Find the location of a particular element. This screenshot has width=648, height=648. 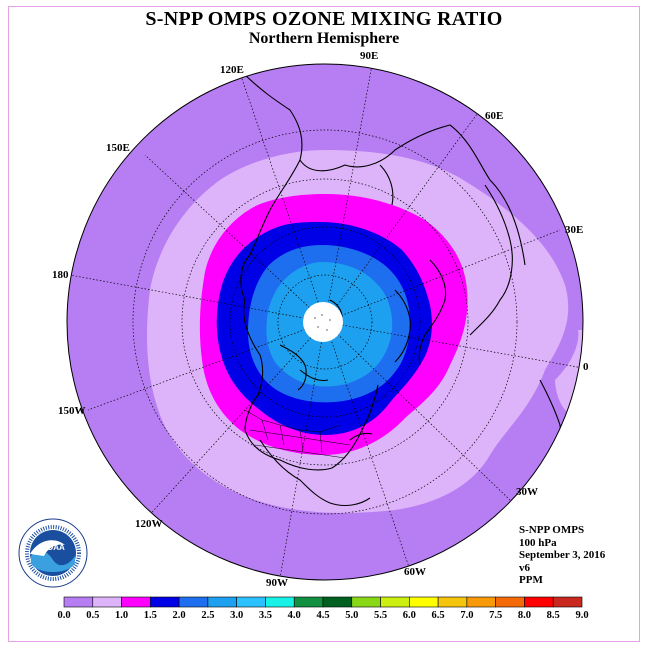

colorbar-label-16: 8.0 is located at coordinates (524, 615).